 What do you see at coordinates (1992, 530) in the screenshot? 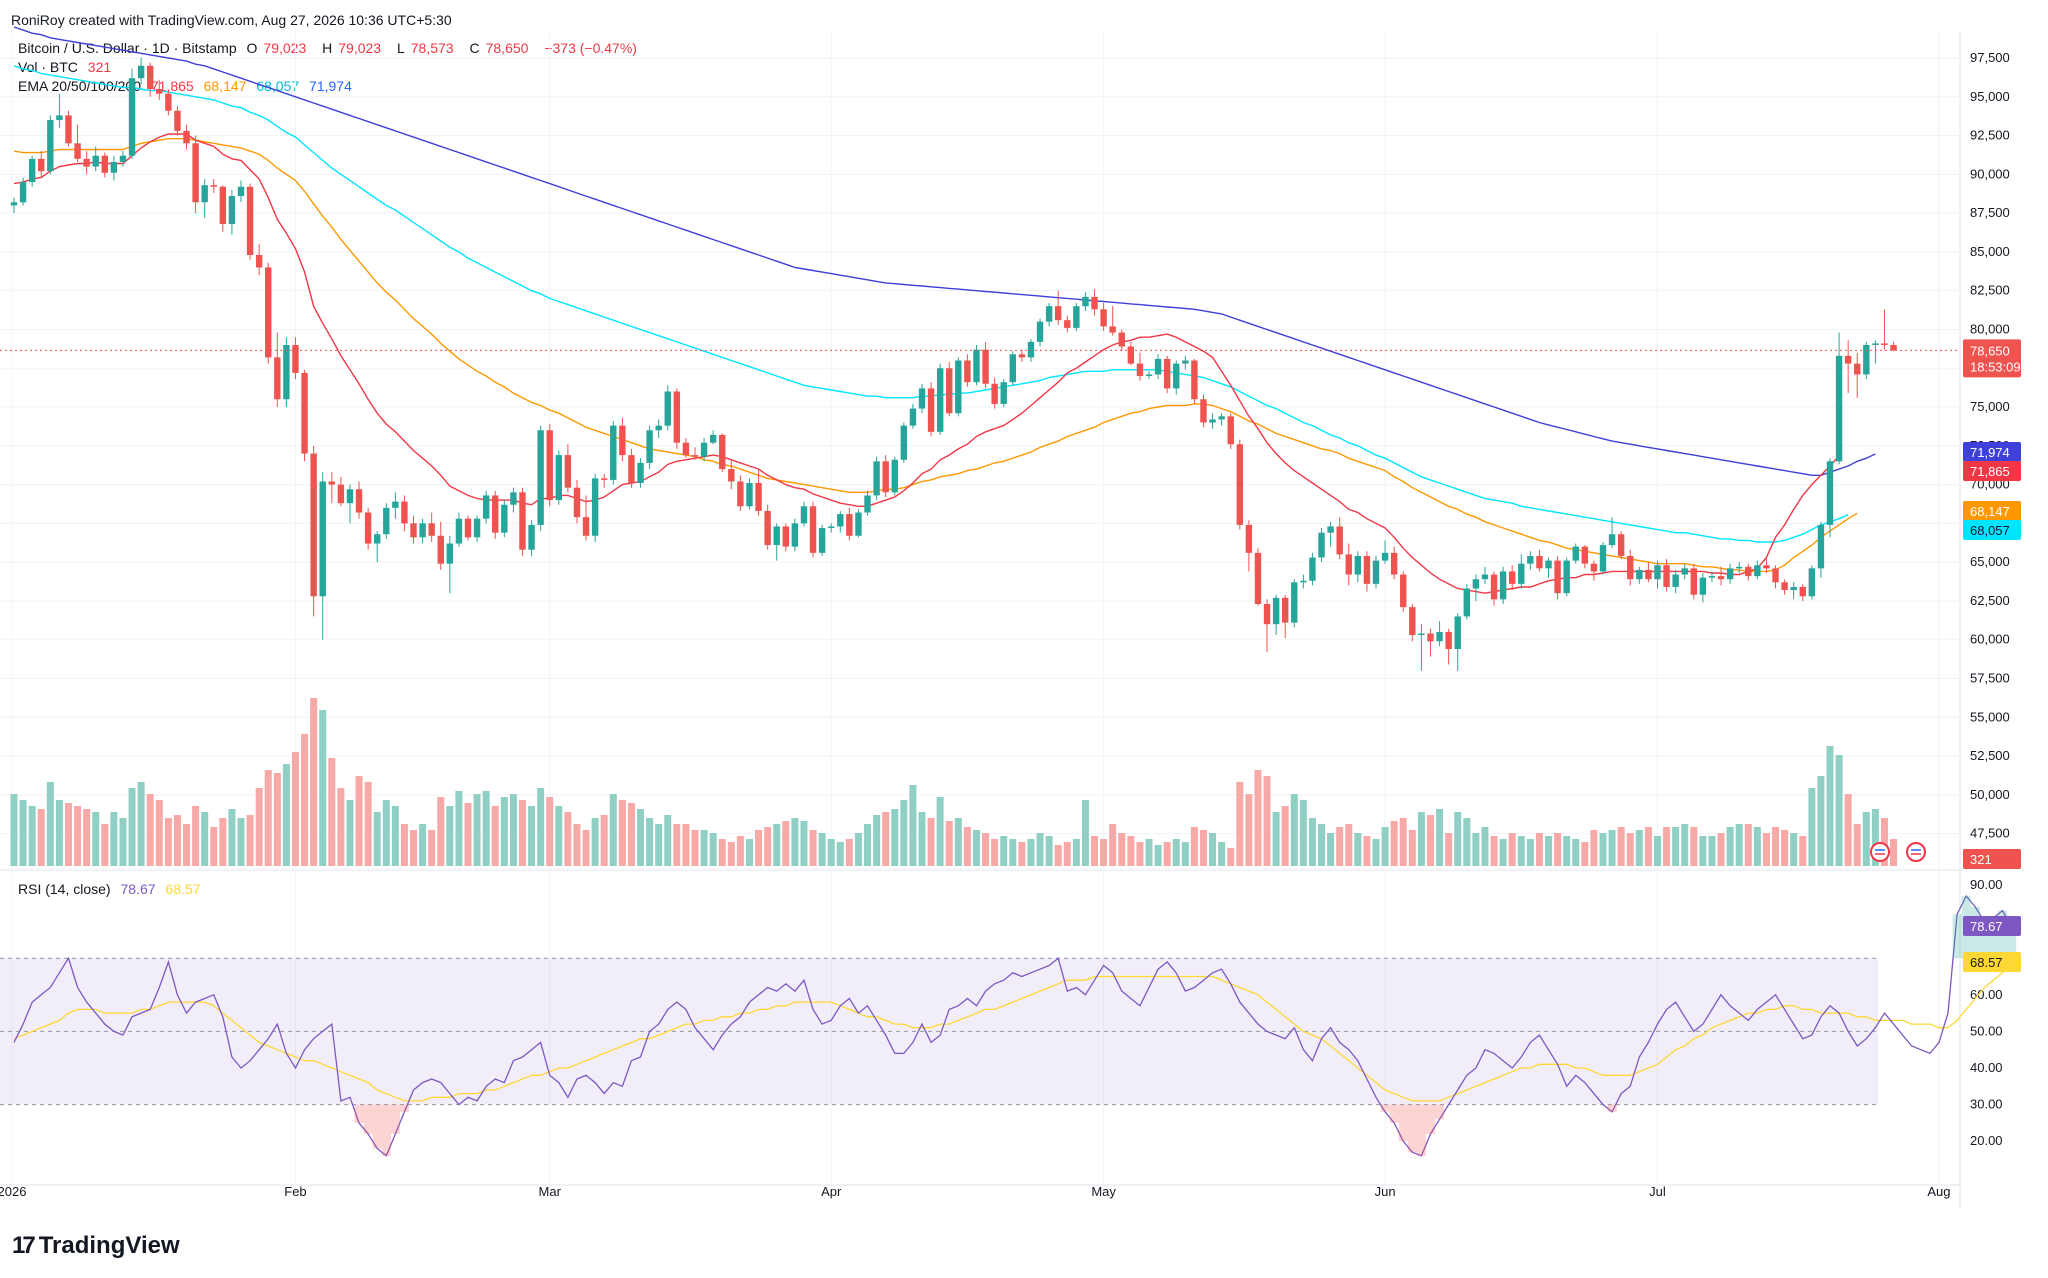
I see `ema100-tag: 68,057` at bounding box center [1992, 530].